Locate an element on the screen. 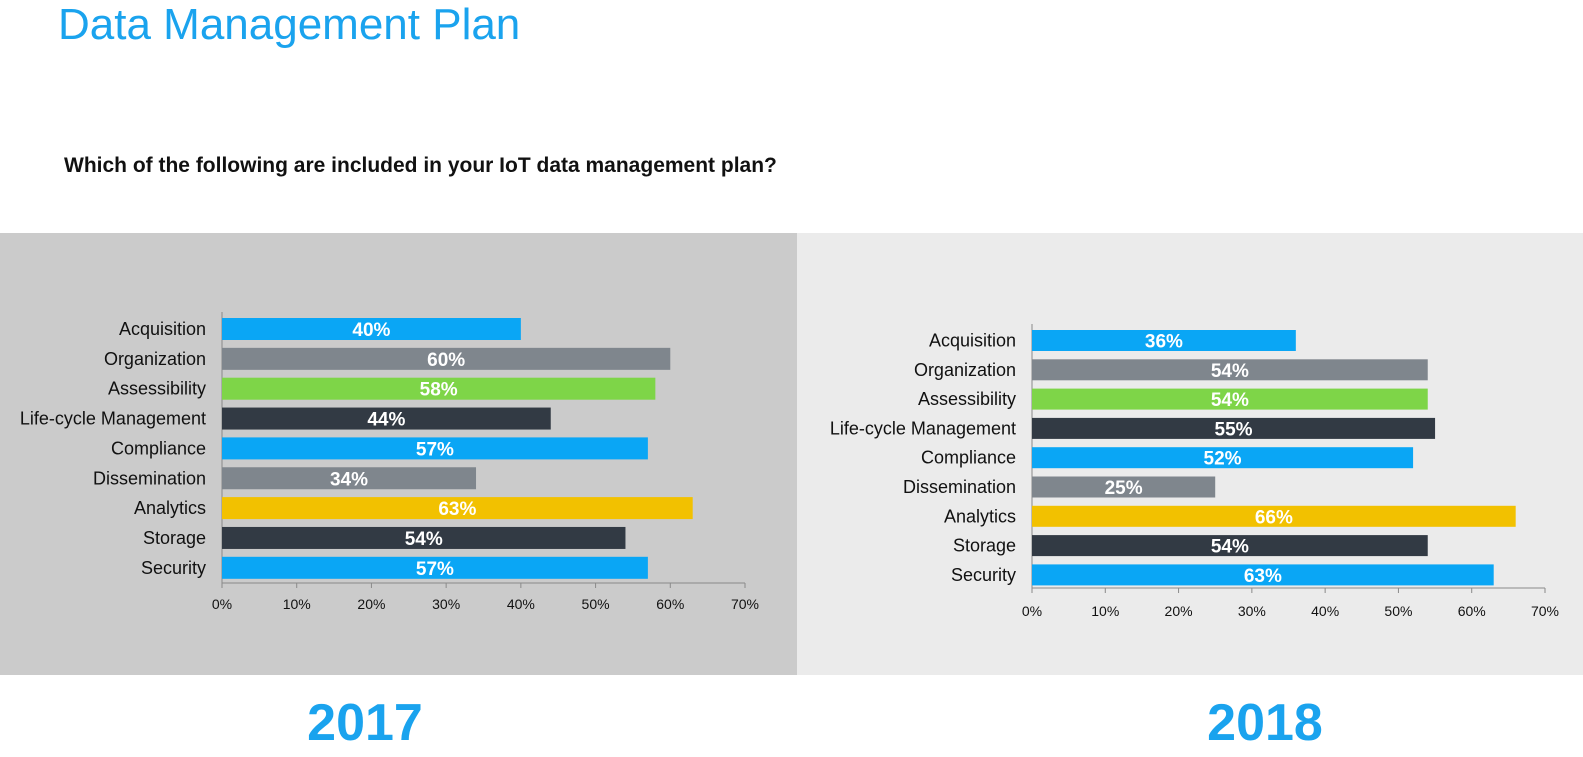  bar-value-label: 66% is located at coordinates (1274, 517).